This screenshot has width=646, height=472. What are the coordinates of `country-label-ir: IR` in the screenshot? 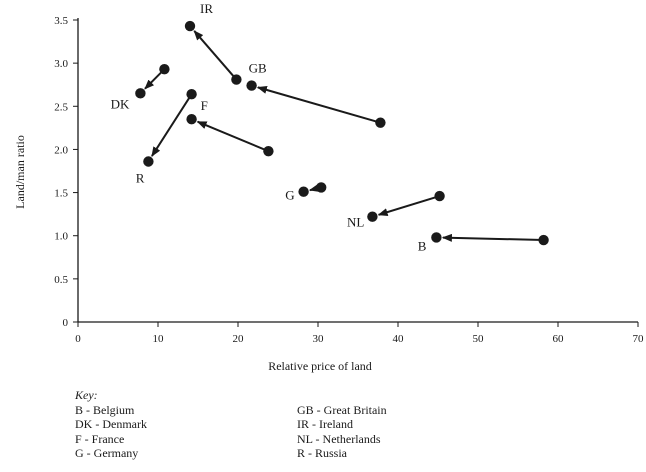 It's located at (206, 8).